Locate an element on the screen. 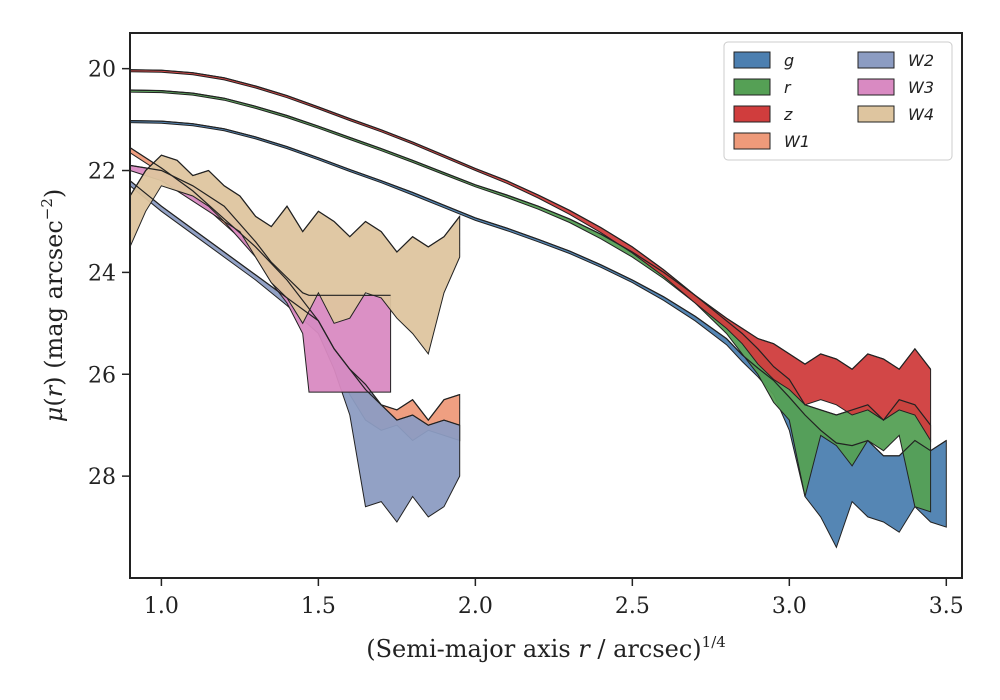  legend-swatch-W1 is located at coordinates (752, 141).